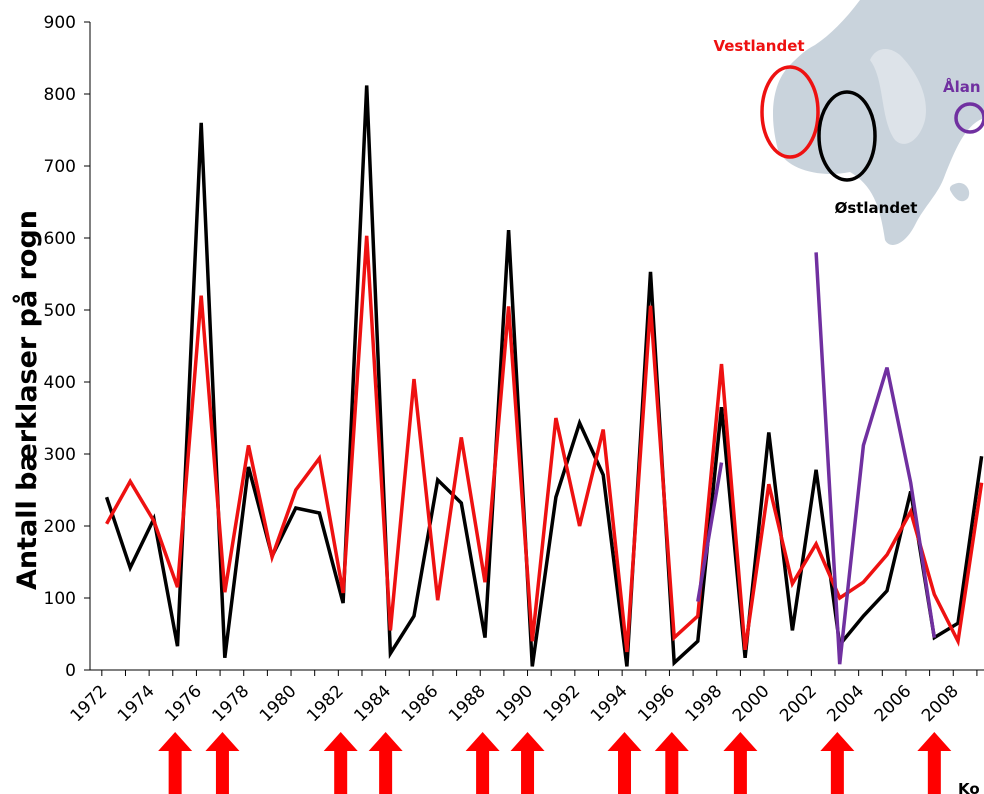  What do you see at coordinates (325, 703) in the screenshot?
I see `x-tick-label: 1982` at bounding box center [325, 703].